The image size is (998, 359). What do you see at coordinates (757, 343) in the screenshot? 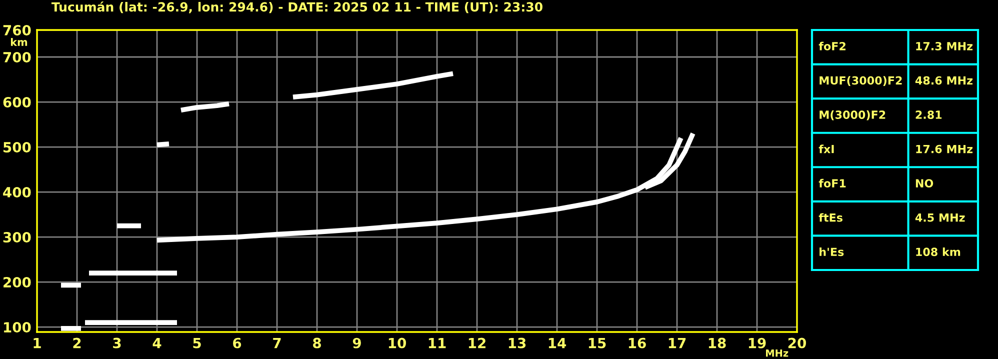
I see `x-tick-label: 19` at bounding box center [757, 343].